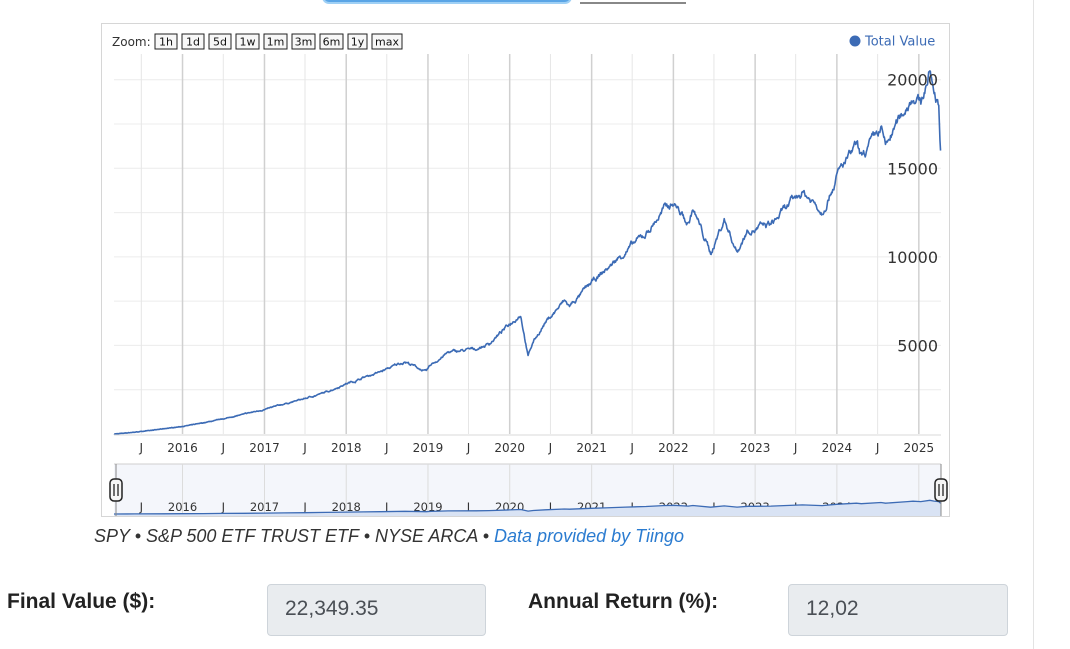 The height and width of the screenshot is (649, 1070). Describe the element at coordinates (264, 448) in the screenshot. I see `x-tick-label: 2017` at that location.